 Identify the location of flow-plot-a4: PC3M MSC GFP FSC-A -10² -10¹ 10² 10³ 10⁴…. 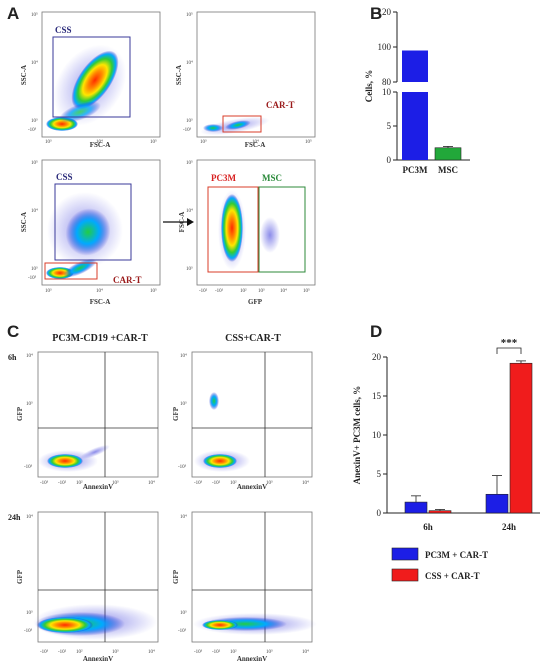
(247, 232).